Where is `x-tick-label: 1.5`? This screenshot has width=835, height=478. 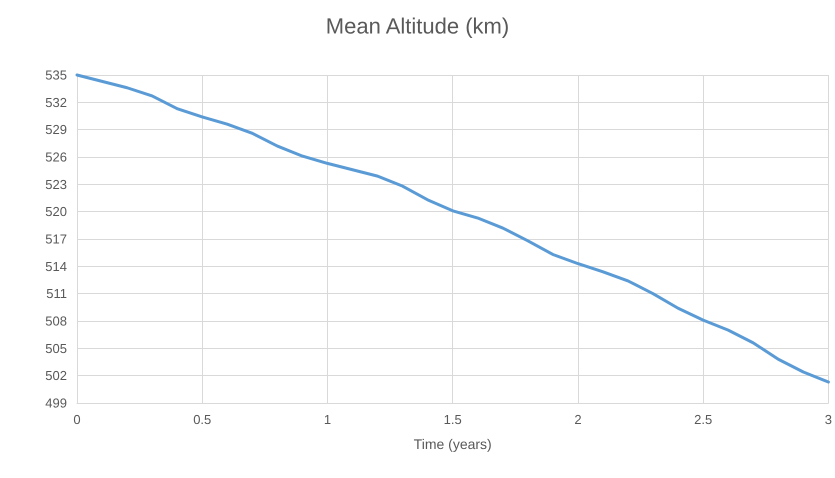
x-tick-label: 1.5 is located at coordinates (453, 419).